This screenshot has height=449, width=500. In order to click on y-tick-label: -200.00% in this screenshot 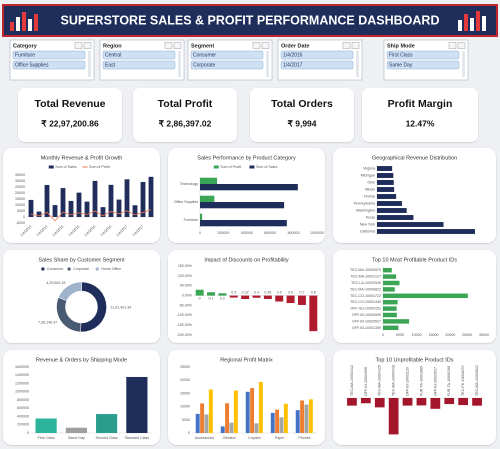, I will do `click(185, 335)`.